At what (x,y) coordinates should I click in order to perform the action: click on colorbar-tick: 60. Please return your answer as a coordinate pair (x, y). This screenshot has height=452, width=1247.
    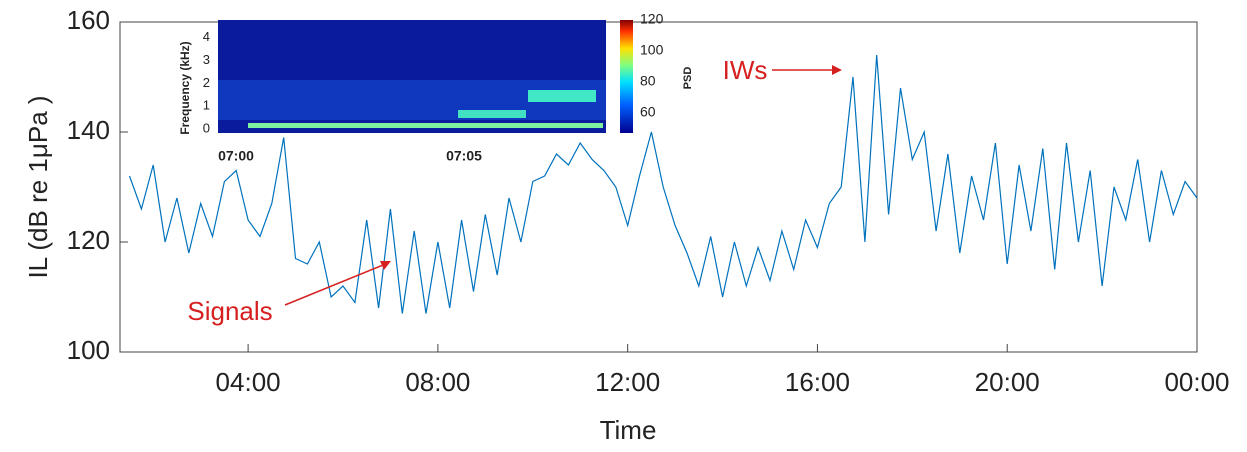
    Looking at the image, I should click on (648, 111).